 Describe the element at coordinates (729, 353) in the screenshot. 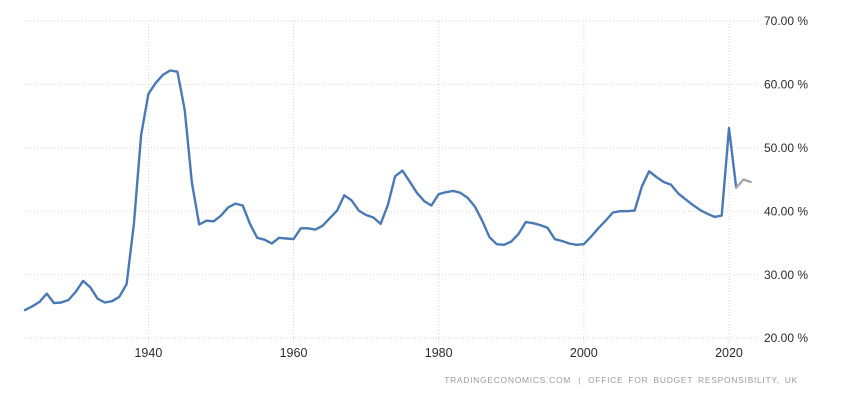

I see `x-tick-label: 2020` at that location.